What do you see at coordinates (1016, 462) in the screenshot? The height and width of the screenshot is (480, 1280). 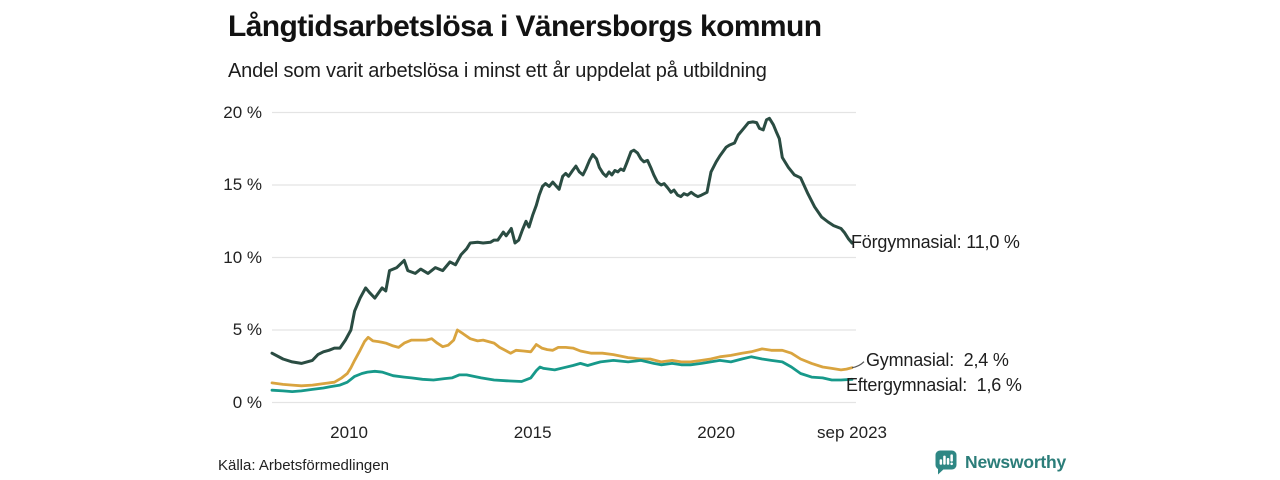 I see `brand-name: Newsworthy` at bounding box center [1016, 462].